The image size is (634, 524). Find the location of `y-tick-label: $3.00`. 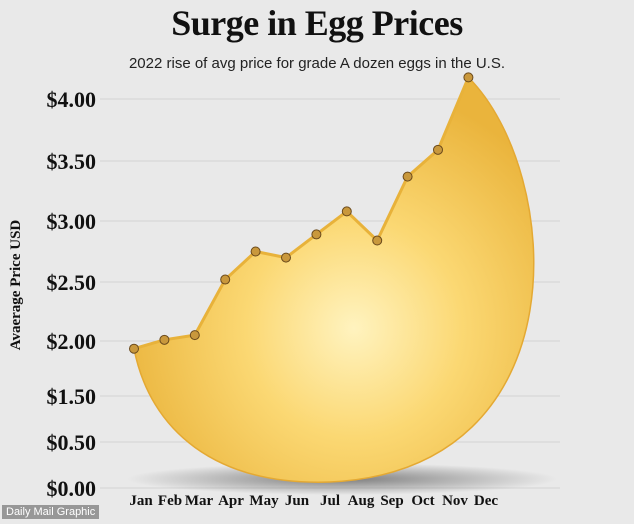

y-tick-label: $3.00 is located at coordinates (72, 221).